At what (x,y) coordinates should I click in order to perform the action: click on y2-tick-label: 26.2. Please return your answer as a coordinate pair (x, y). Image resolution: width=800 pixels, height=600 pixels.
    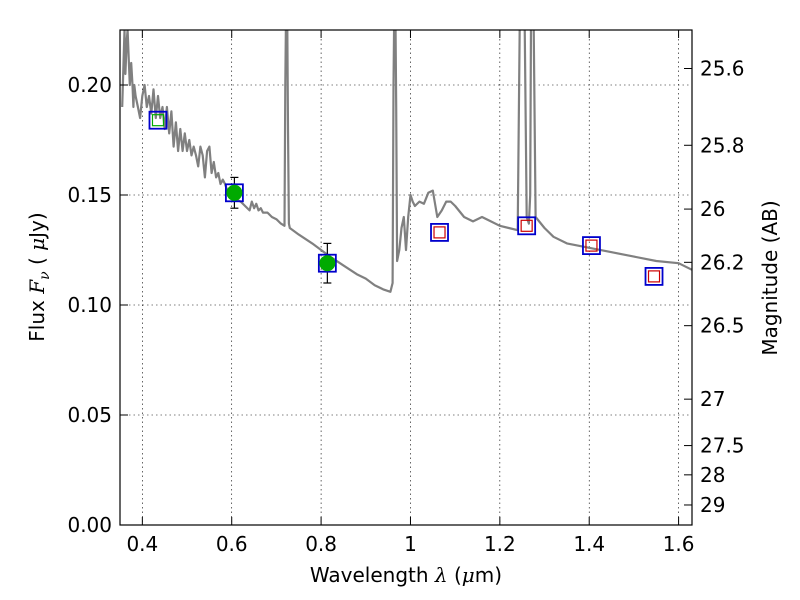
    Looking at the image, I should click on (722, 262).